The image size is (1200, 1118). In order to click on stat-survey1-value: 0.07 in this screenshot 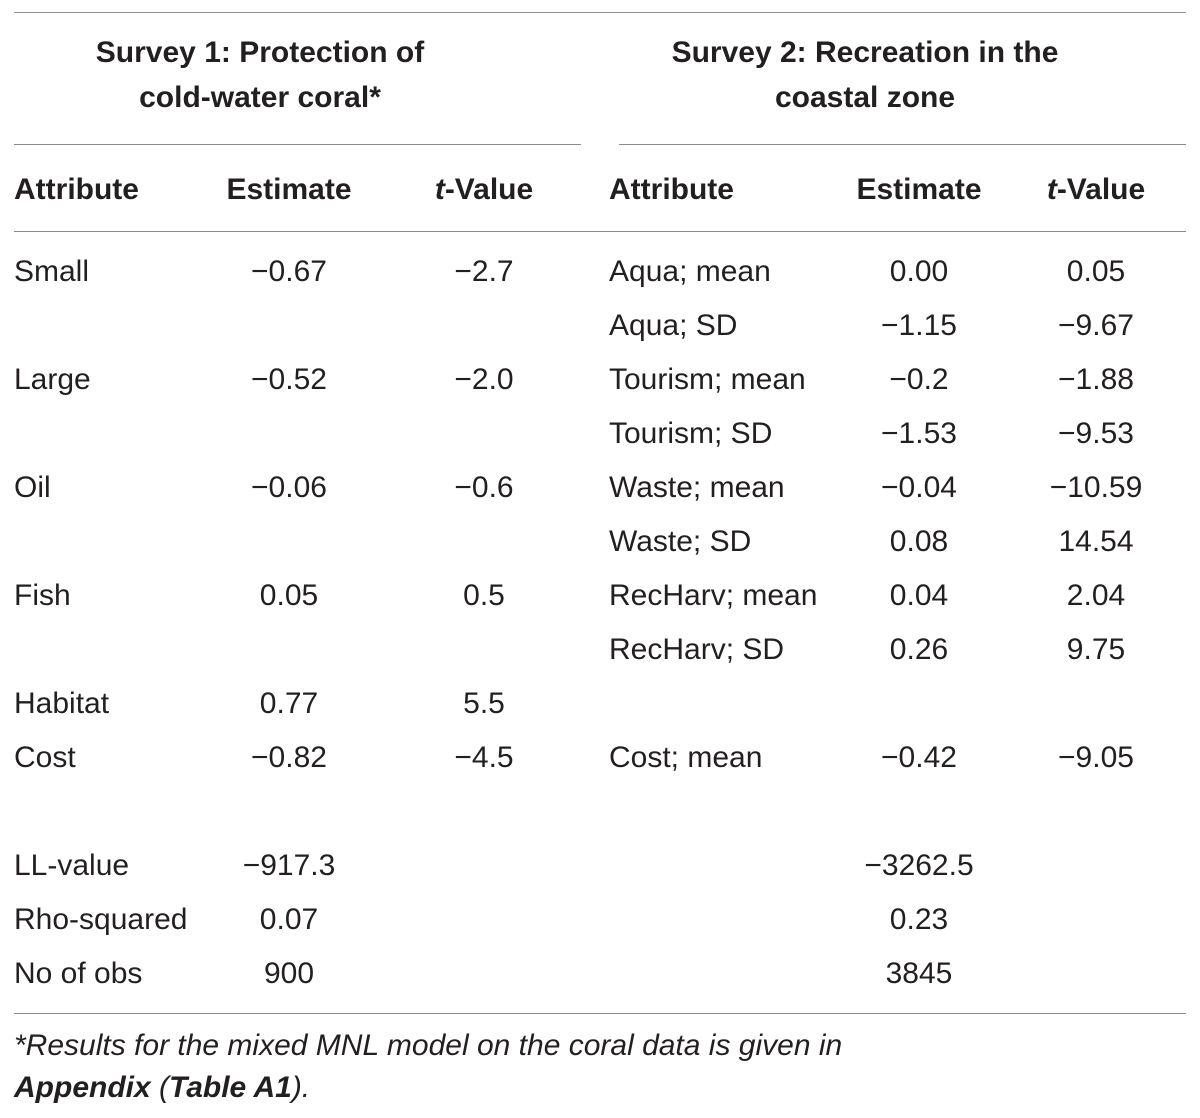, I will do `click(289, 919)`.